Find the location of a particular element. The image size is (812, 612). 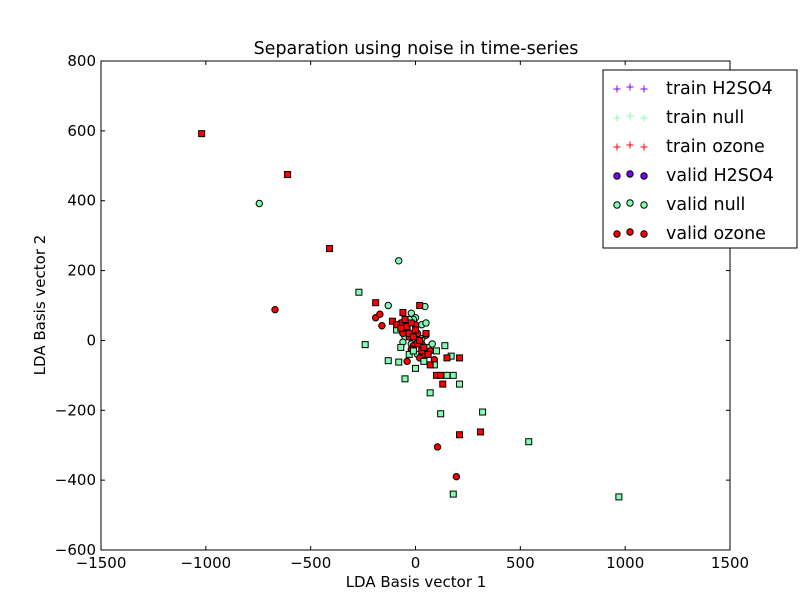

x-tick-label: 0 is located at coordinates (416, 563).